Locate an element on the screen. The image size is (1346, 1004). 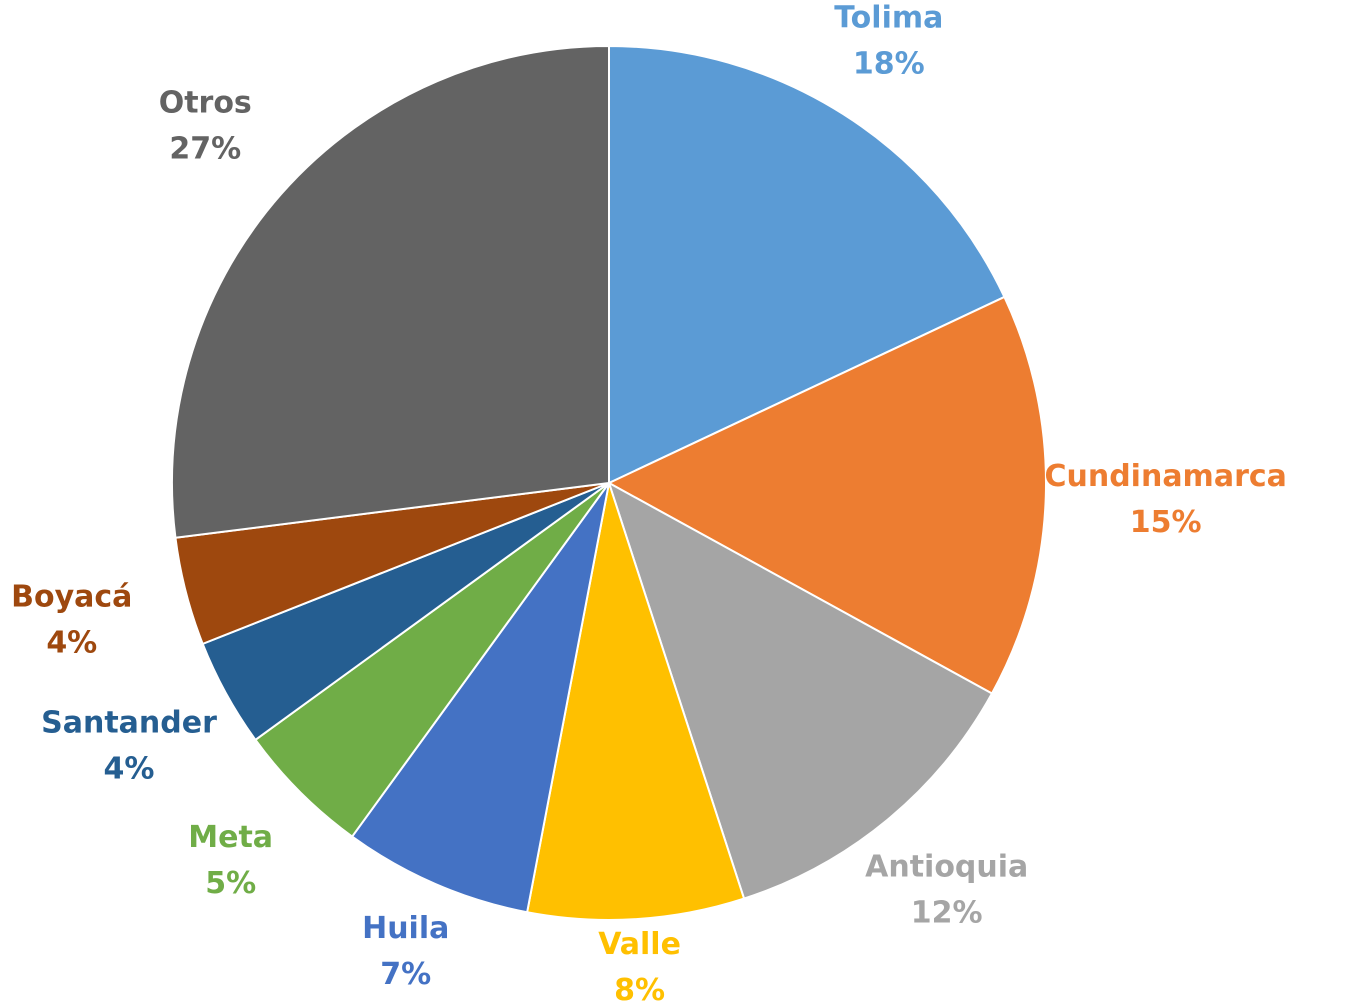
slice-value-label: 5% is located at coordinates (230, 883).